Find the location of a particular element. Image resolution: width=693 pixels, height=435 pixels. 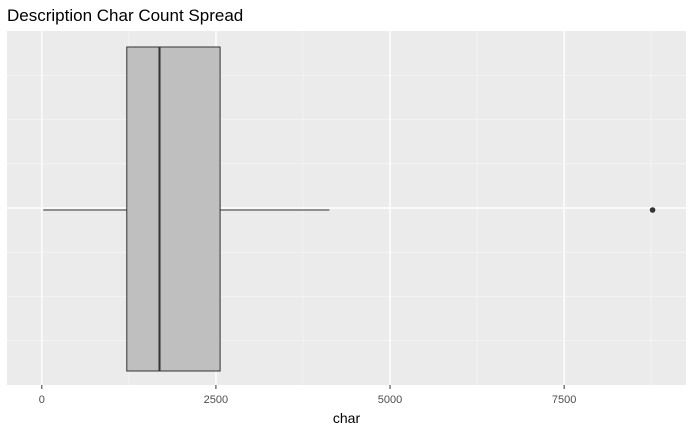

x-axis-label: char is located at coordinates (347, 418).